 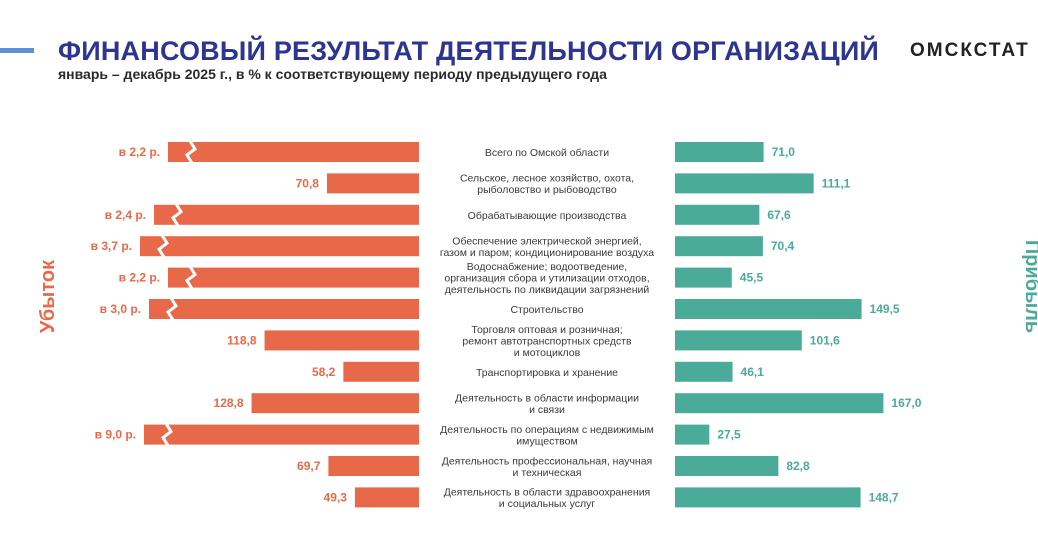 I want to click on profit-data-label: 27,5, so click(x=729, y=435).